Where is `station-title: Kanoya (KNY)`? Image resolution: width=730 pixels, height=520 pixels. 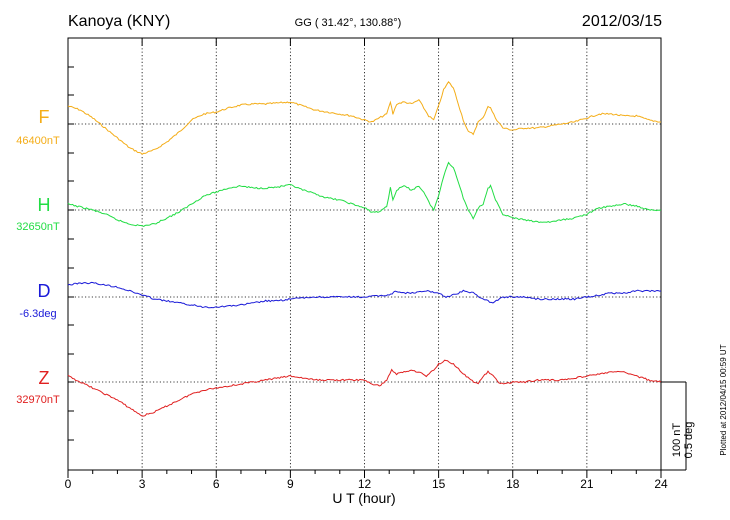 station-title: Kanoya (KNY) is located at coordinates (119, 21).